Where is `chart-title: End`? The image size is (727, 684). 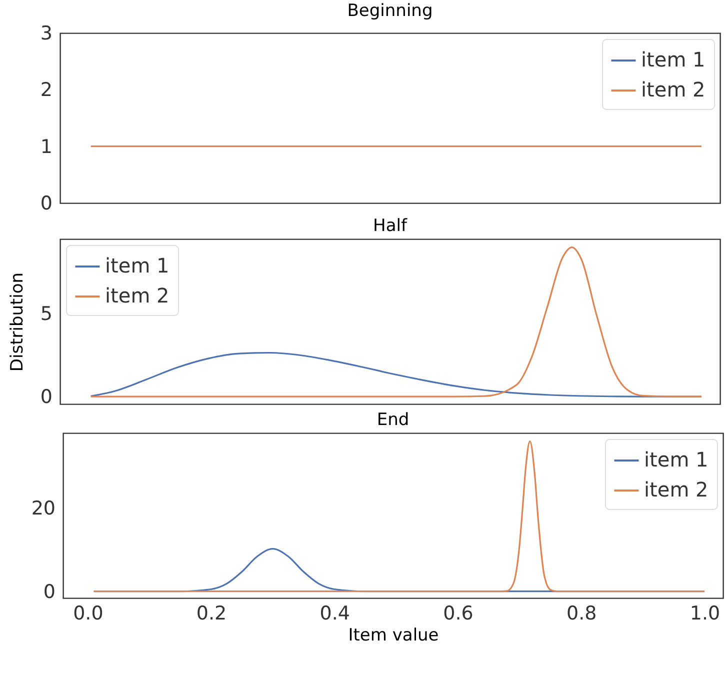
chart-title: End is located at coordinates (393, 420).